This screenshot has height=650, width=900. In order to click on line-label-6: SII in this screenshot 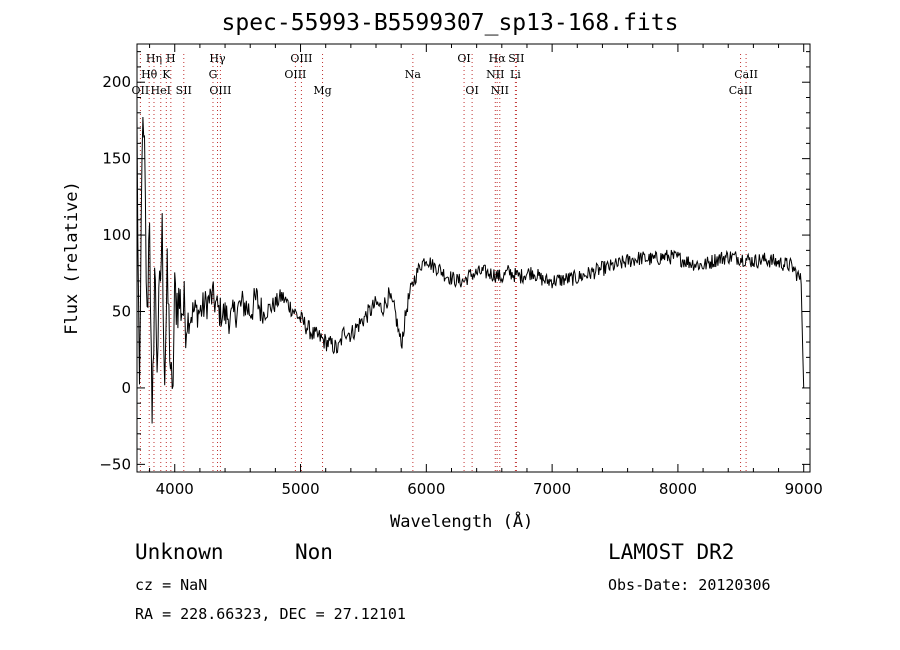, I will do `click(184, 90)`.